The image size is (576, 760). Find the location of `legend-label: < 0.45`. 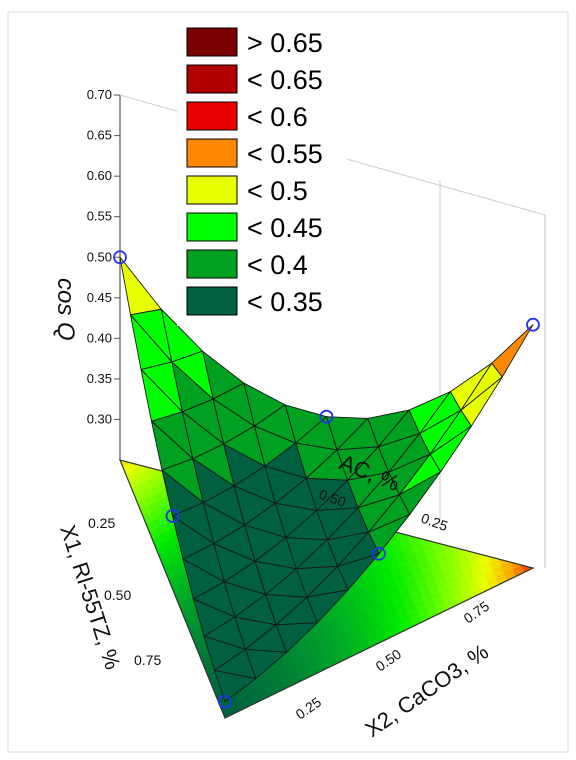

legend-label: < 0.45 is located at coordinates (285, 228).